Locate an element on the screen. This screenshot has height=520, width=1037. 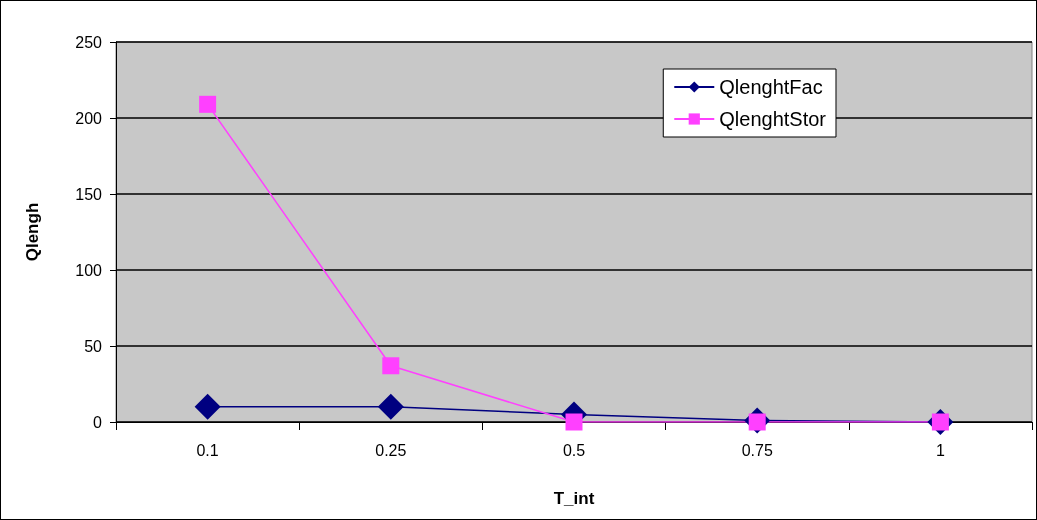
legend-label: QlenghtFac is located at coordinates (771, 87).